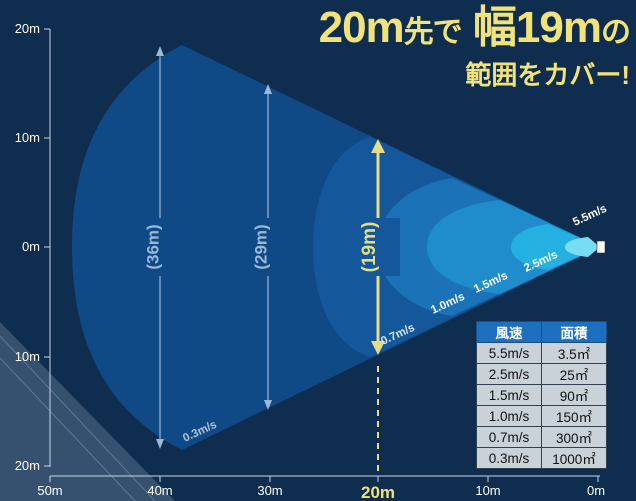 This screenshot has height=501, width=636. Describe the element at coordinates (47, 247) in the screenshot. I see `y-axis-ticks` at that location.